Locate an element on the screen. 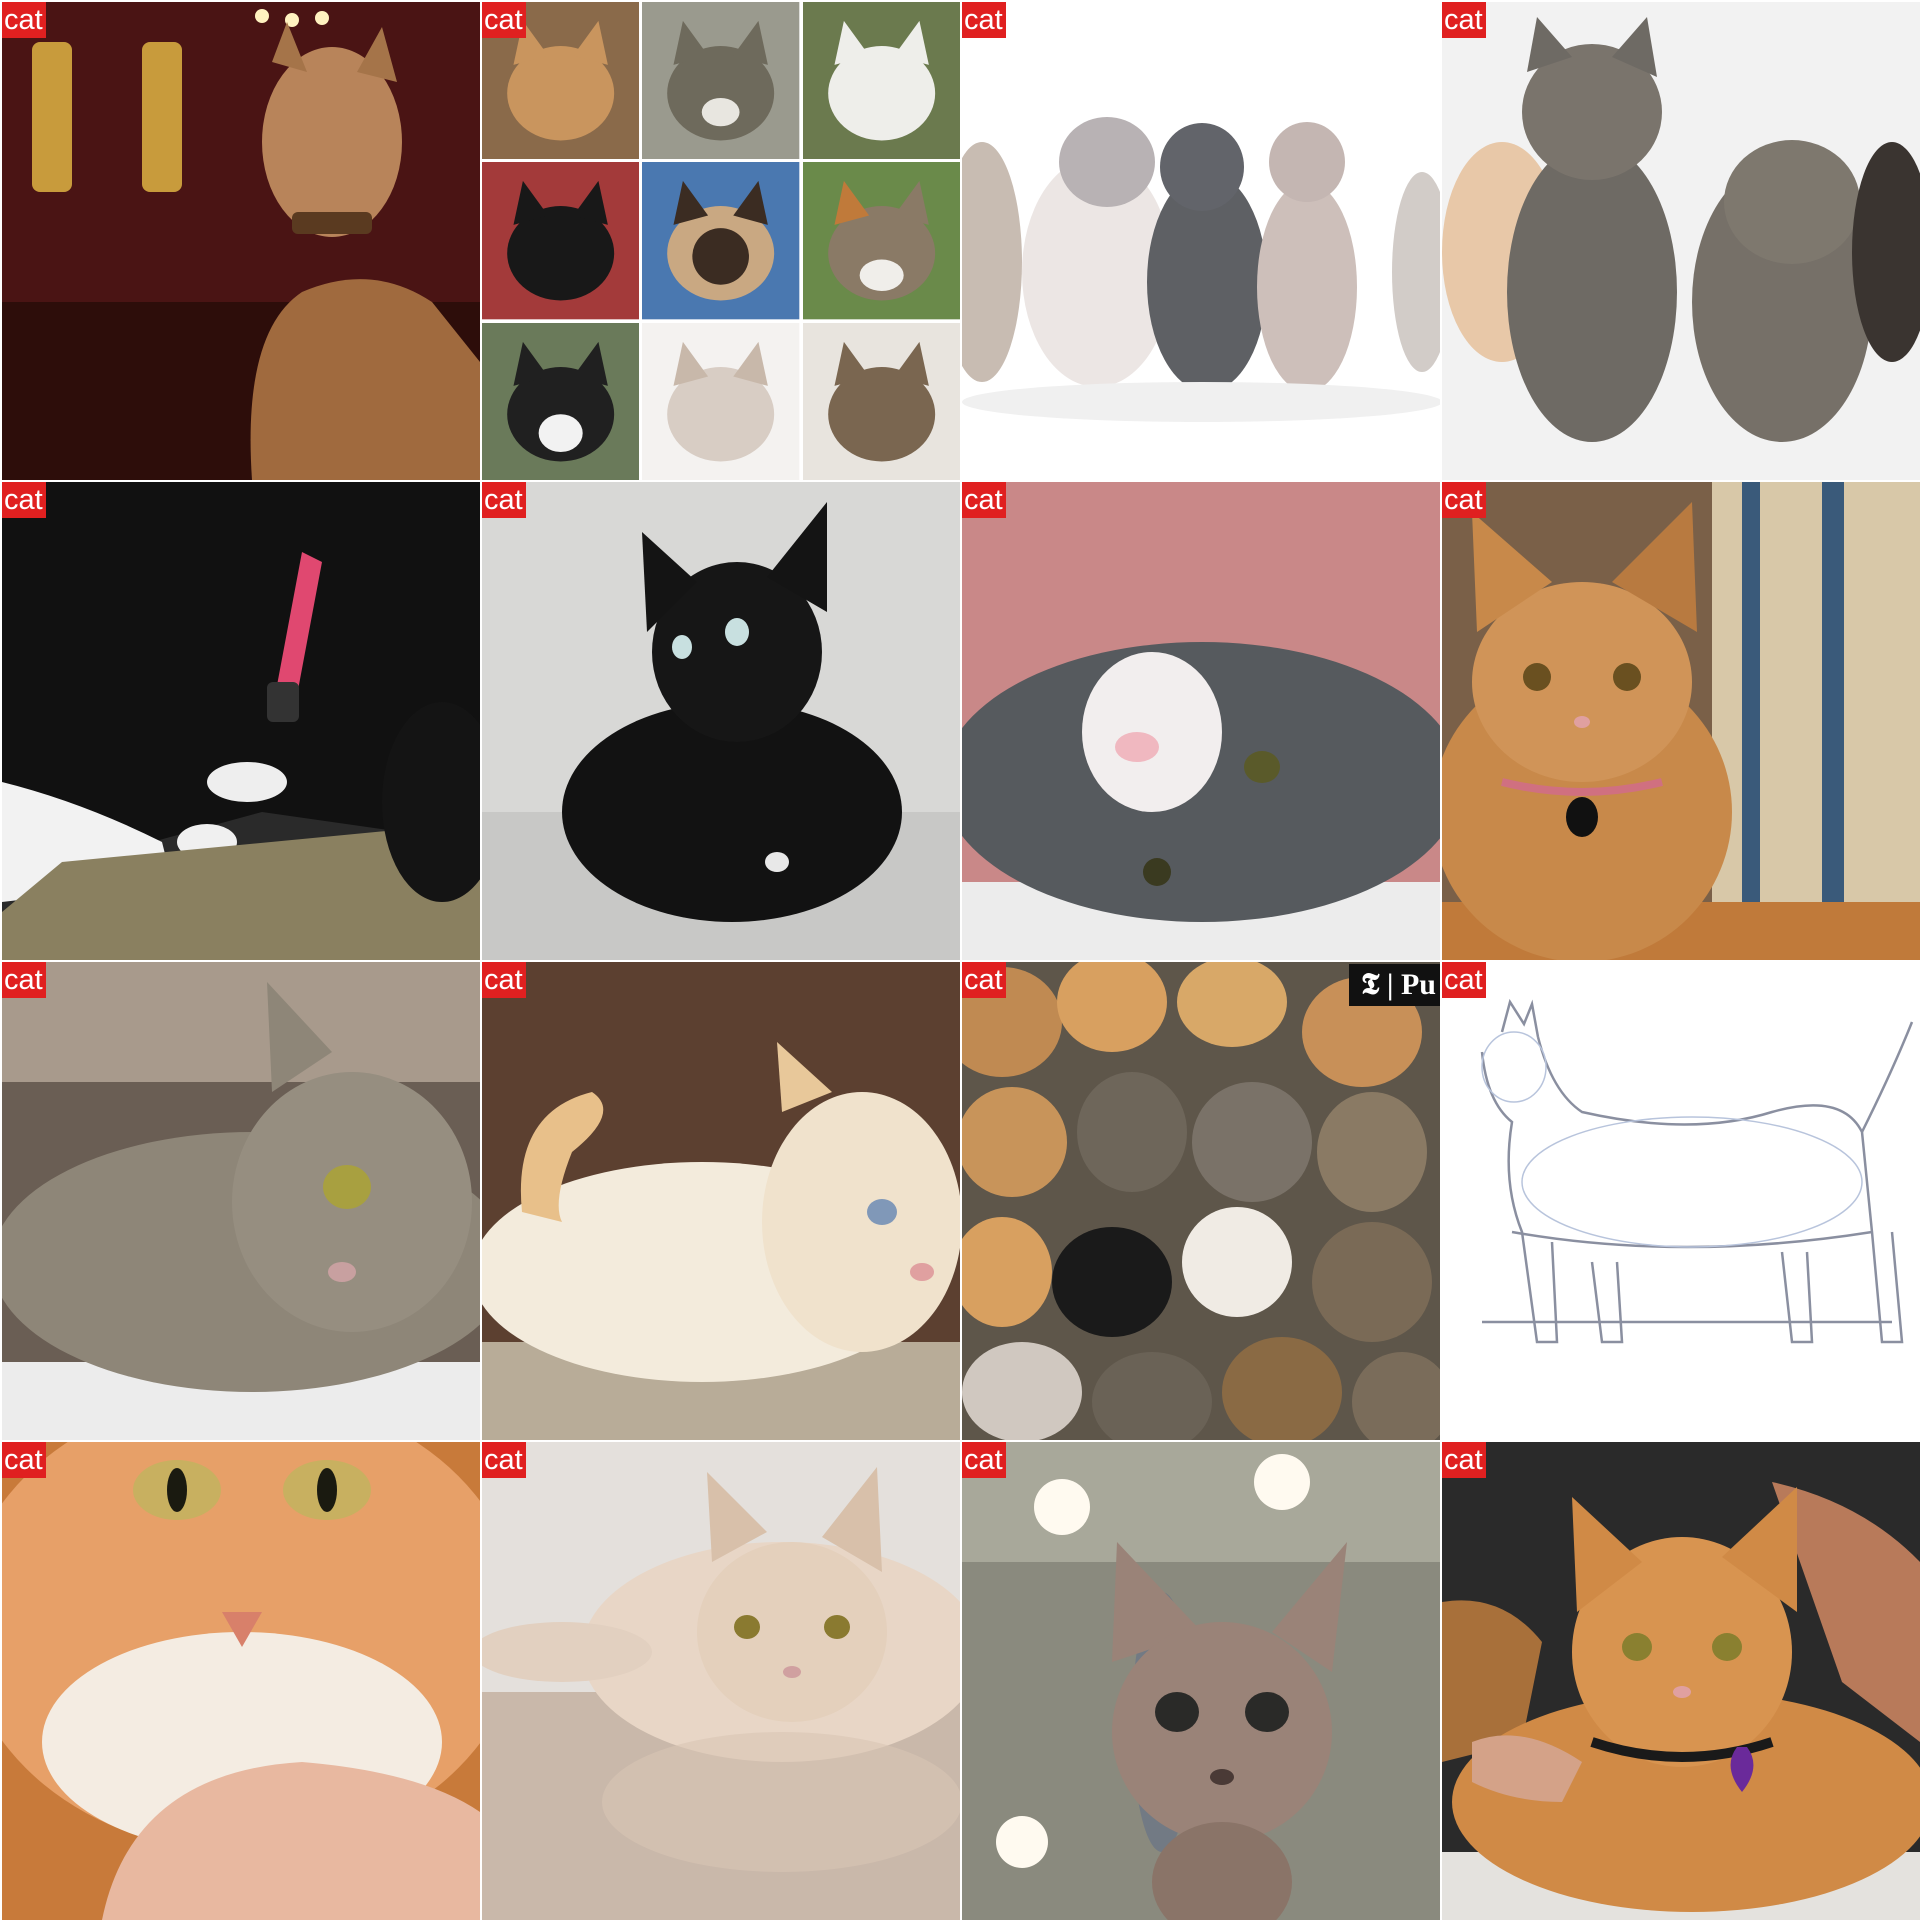 Image resolution: width=1920 pixels, height=1920 pixels. image-tile-5: cat is located at coordinates (241, 721).